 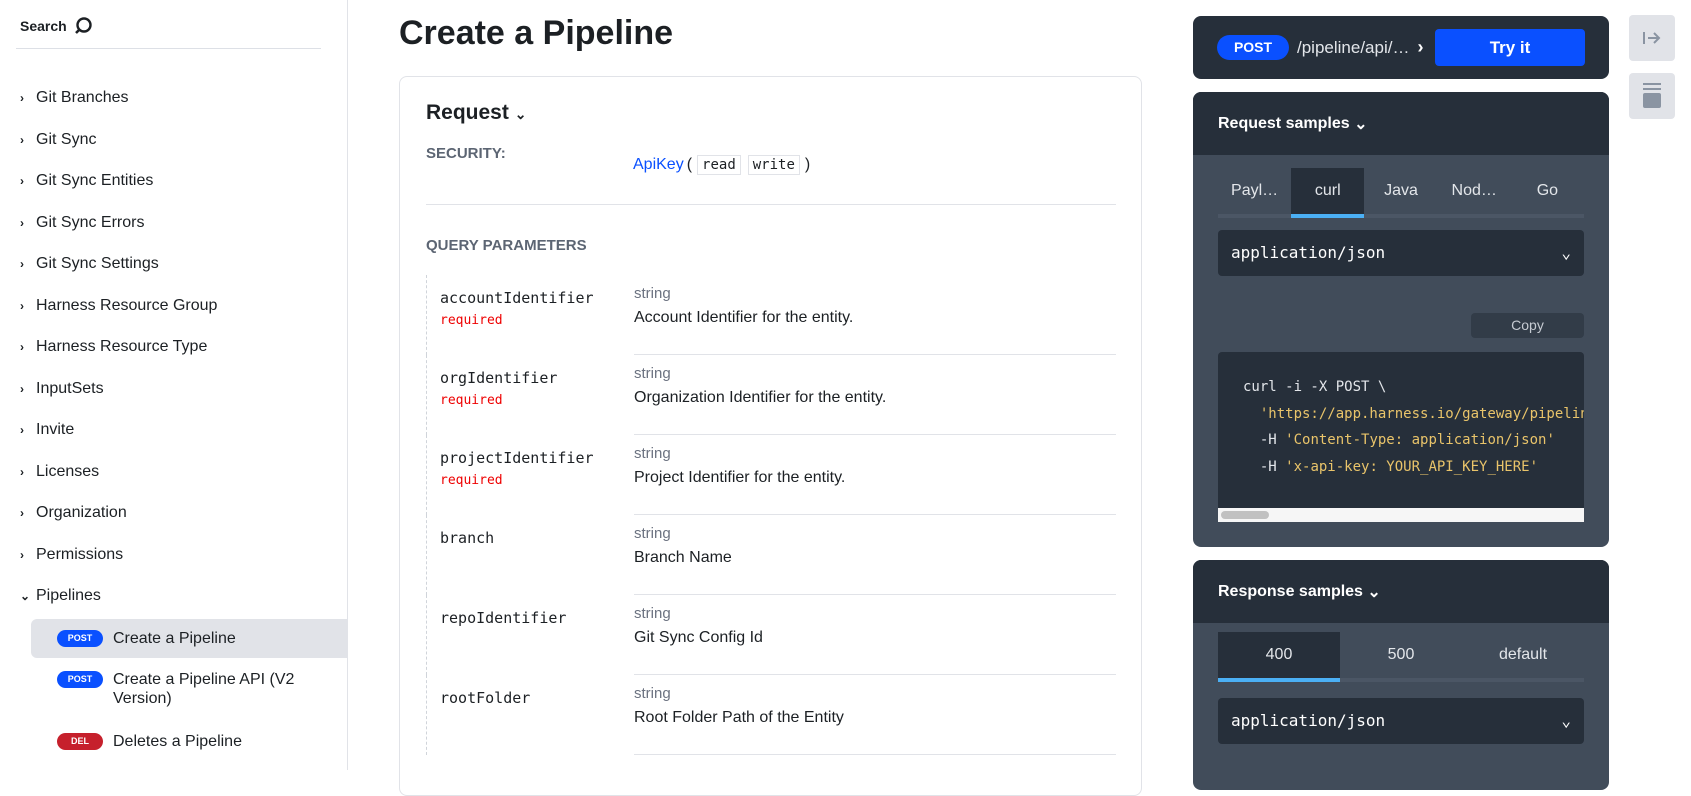 I want to click on sidebar-item: › Permissions, so click(x=71, y=555).